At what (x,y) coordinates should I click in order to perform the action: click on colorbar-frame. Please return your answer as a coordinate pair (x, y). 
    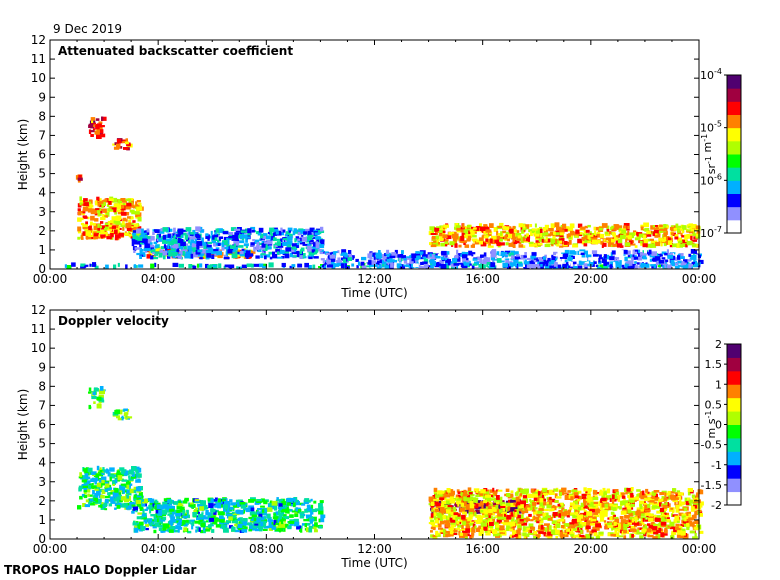
    Looking at the image, I should click on (734, 154).